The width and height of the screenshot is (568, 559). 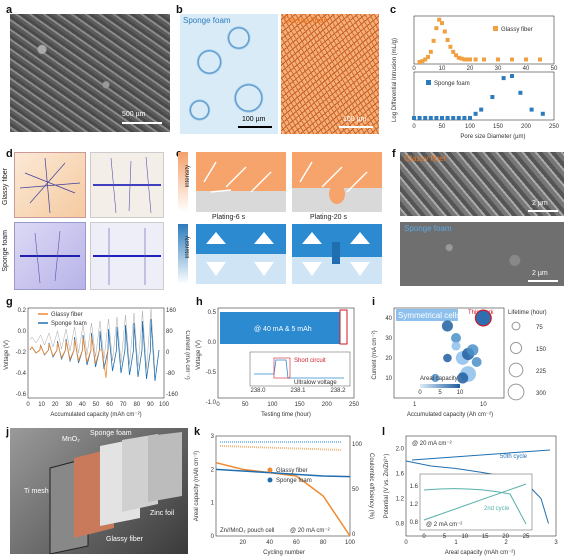 I want to click on l-xlabel: Areal capacity (mAh cm⁻²), so click(x=480, y=553).